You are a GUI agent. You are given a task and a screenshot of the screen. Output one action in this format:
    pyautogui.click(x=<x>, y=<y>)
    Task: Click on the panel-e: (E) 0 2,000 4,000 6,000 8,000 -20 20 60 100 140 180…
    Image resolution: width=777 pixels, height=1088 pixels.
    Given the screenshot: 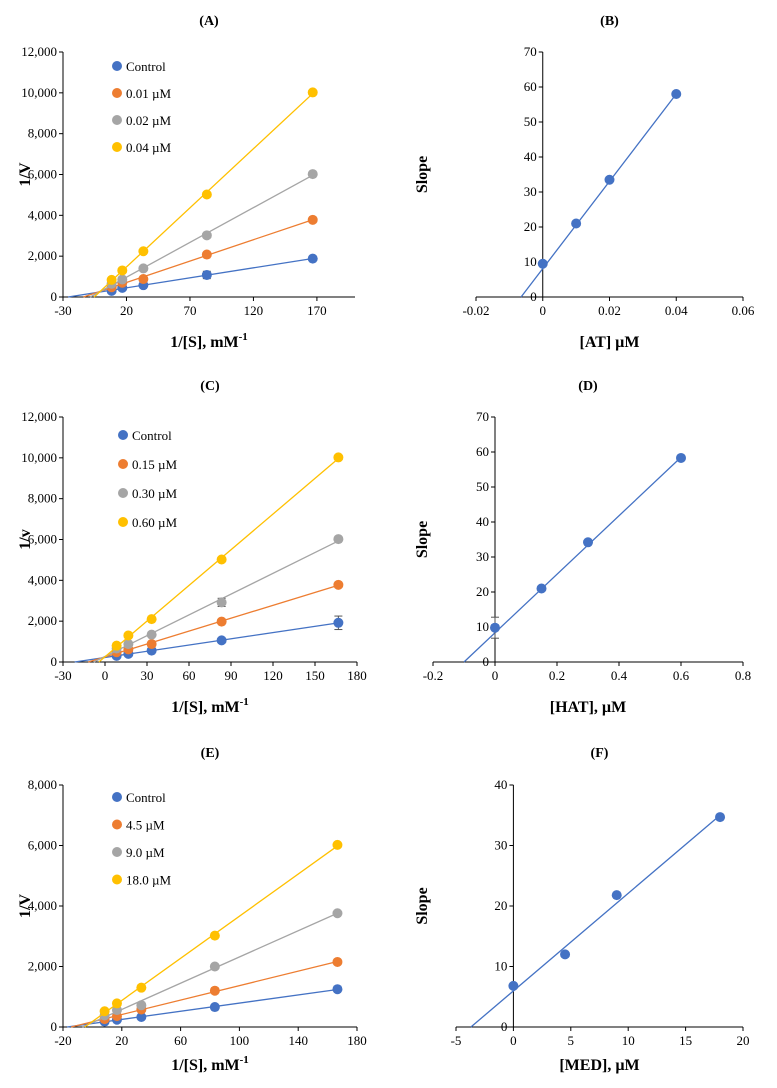 What is the action you would take?
    pyautogui.click(x=192, y=910)
    